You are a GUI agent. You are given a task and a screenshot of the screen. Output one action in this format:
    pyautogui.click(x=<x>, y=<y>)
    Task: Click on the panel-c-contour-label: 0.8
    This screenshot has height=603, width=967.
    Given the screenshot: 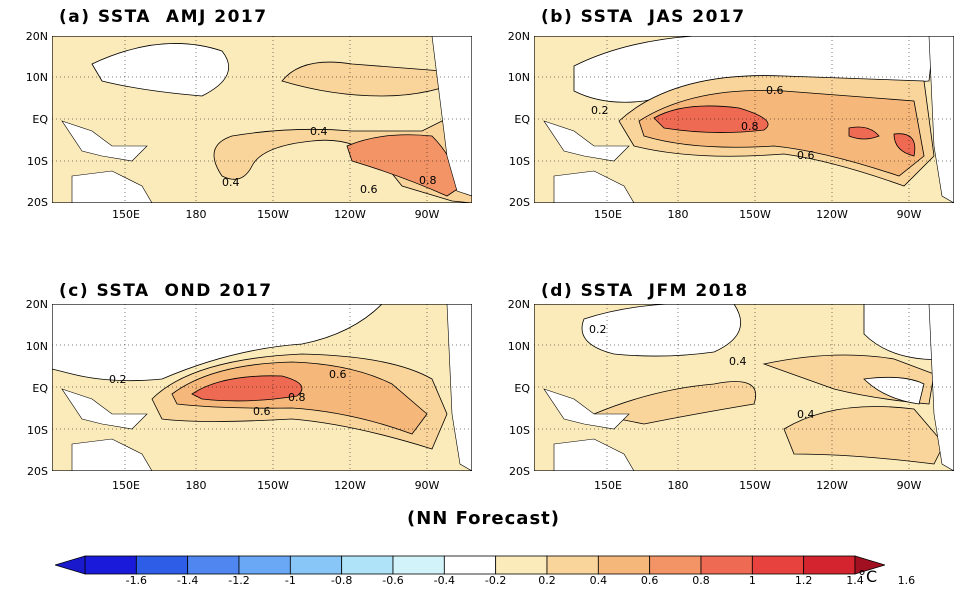 What is the action you would take?
    pyautogui.click(x=297, y=397)
    